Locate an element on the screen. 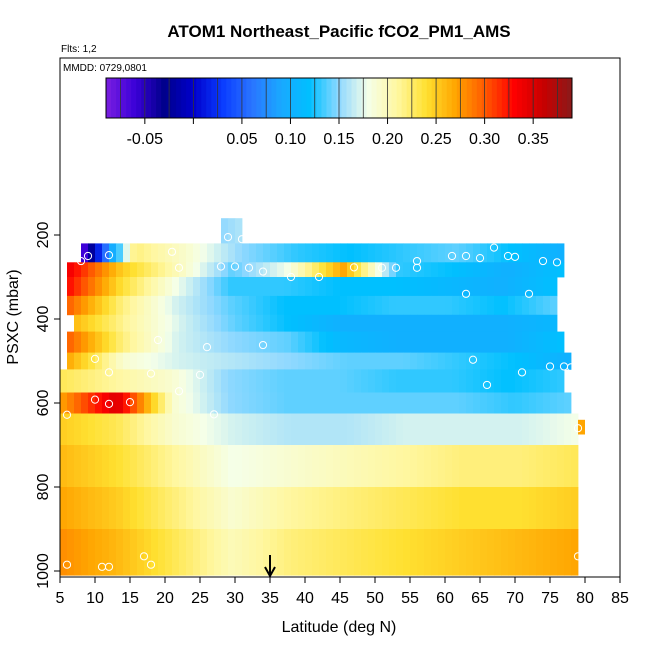  x-tick-label: 70 is located at coordinates (515, 598).